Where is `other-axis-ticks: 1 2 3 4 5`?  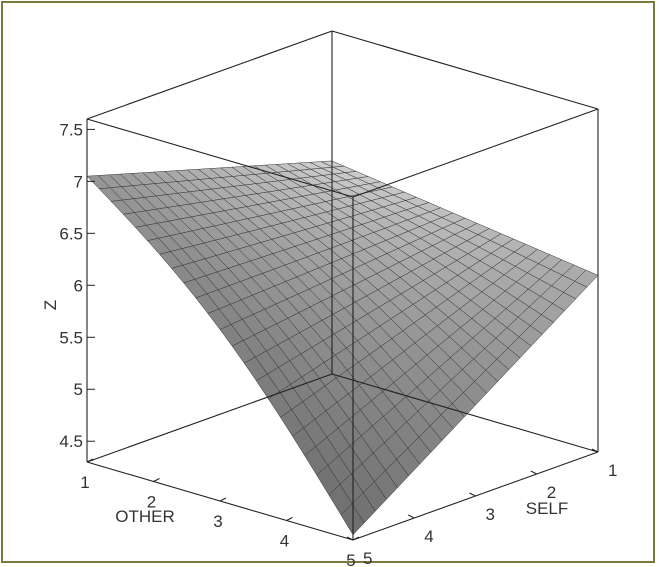
other-axis-ticks: 1 2 3 4 5 is located at coordinates (220, 512).